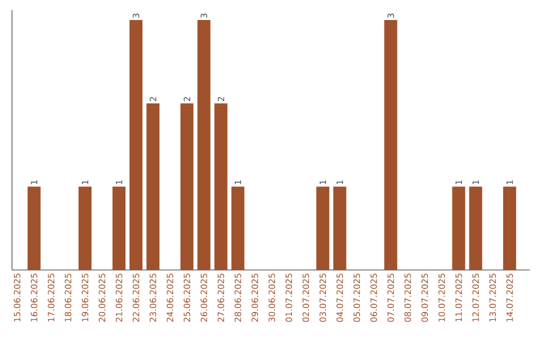  I want to click on x-tick-label: 05.07.2025, so click(357, 298).